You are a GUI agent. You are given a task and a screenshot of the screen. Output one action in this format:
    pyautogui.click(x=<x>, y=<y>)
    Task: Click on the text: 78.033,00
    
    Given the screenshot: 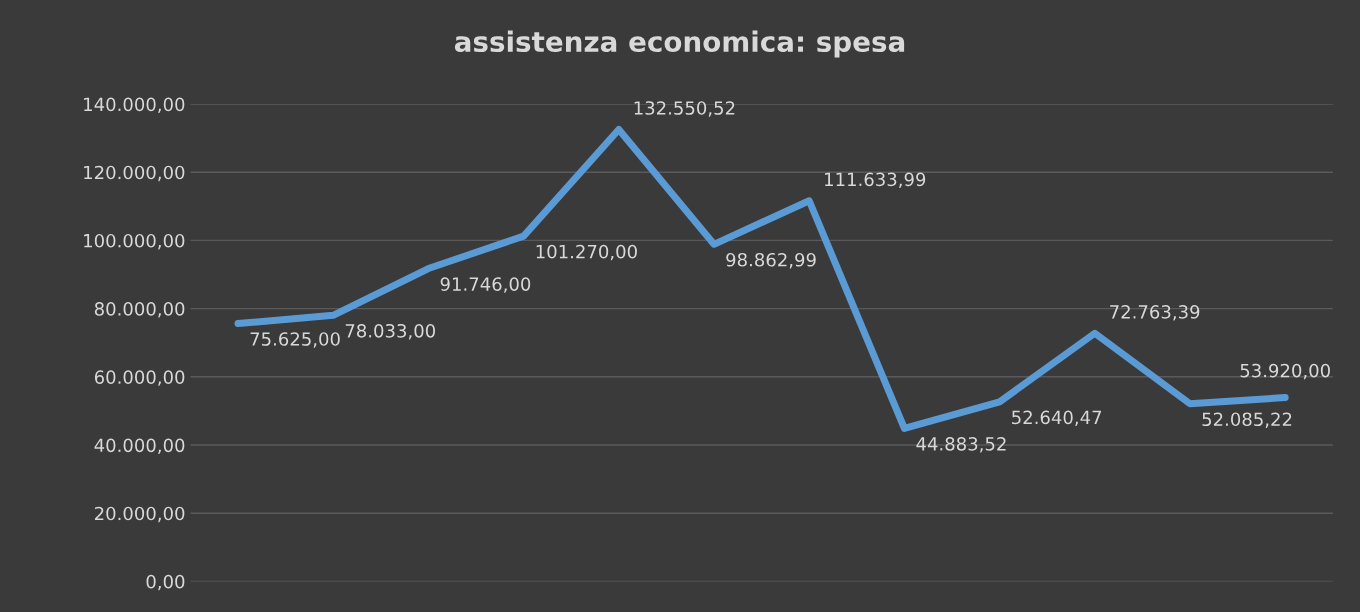 What is the action you would take?
    pyautogui.click(x=390, y=331)
    